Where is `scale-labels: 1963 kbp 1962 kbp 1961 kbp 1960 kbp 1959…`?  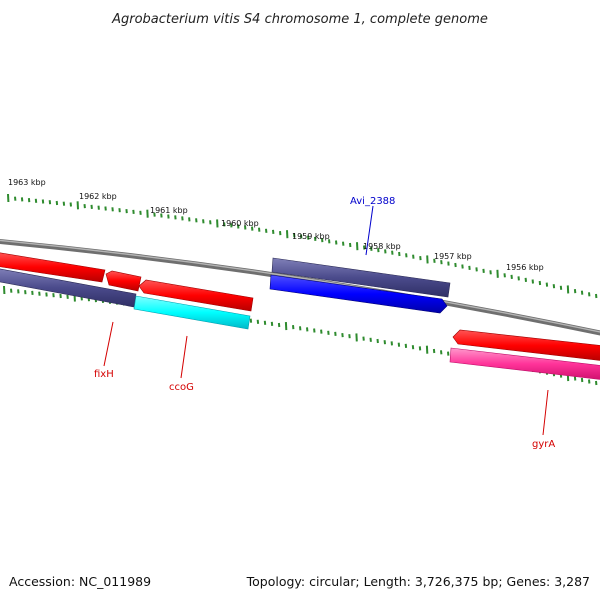
scale-labels: 1963 kbp 1962 kbp 1961 kbp 1960 kbp 1959… is located at coordinates (276, 225).